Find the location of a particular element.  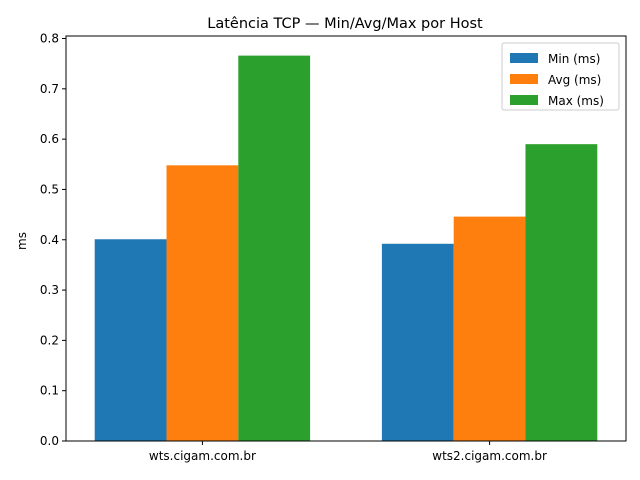

y-tick-label: 0.5 is located at coordinates (49, 189).